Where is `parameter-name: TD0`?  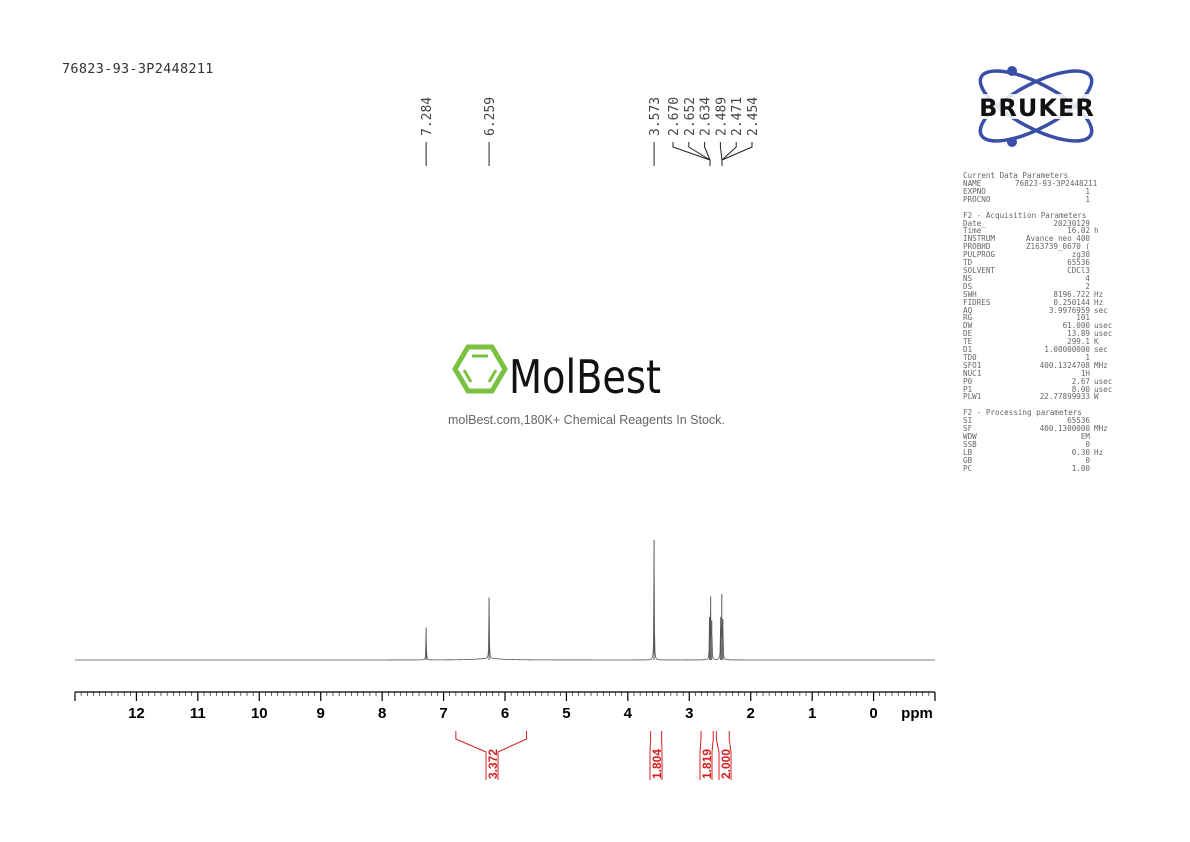
parameter-name: TD0 is located at coordinates (970, 357).